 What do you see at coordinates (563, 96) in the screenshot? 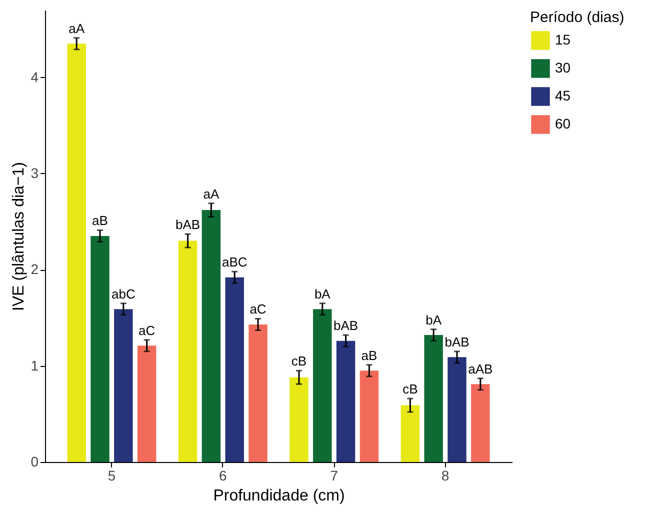
I see `legend-label: 45` at bounding box center [563, 96].